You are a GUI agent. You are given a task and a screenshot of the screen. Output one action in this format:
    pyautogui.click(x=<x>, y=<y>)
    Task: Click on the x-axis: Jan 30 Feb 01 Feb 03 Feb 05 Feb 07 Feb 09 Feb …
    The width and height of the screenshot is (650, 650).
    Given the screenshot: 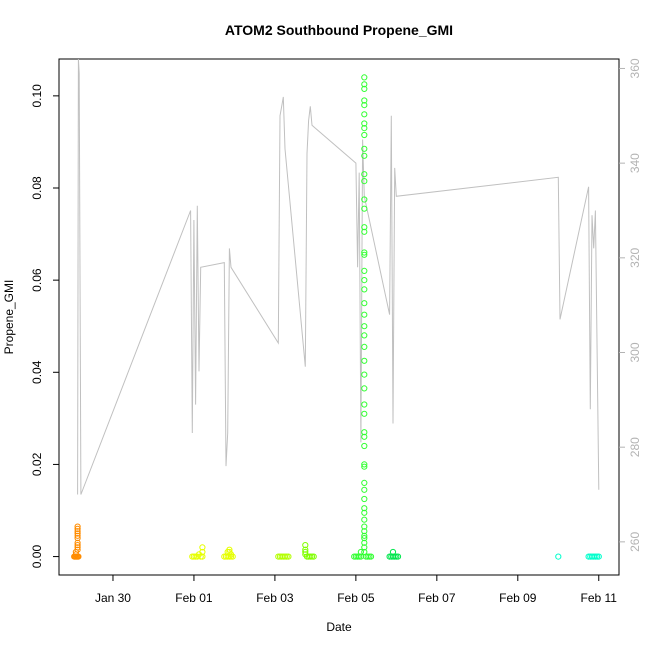 What is the action you would take?
    pyautogui.click(x=356, y=590)
    